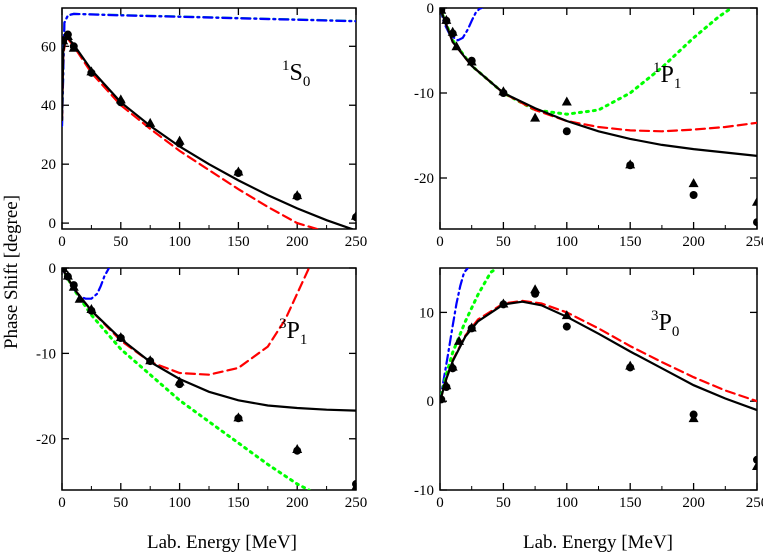 This screenshot has height=557, width=763. Describe the element at coordinates (667, 76) in the screenshot. I see `panel-title: 1P1` at that location.